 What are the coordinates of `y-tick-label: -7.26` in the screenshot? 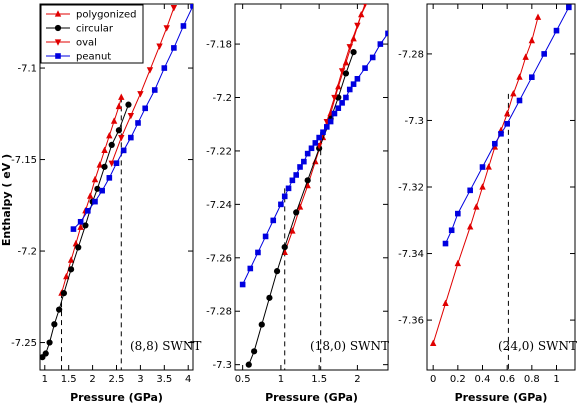 It's located at (219, 258).